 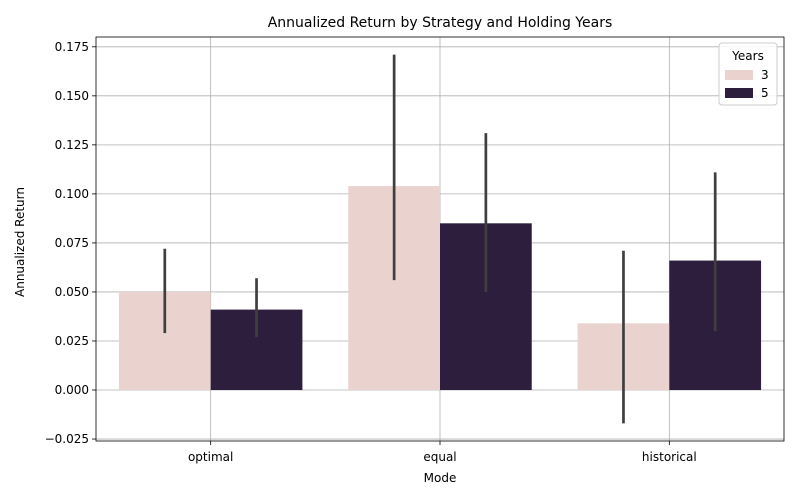 I want to click on y-tick-label: 0.100, so click(x=72, y=194).